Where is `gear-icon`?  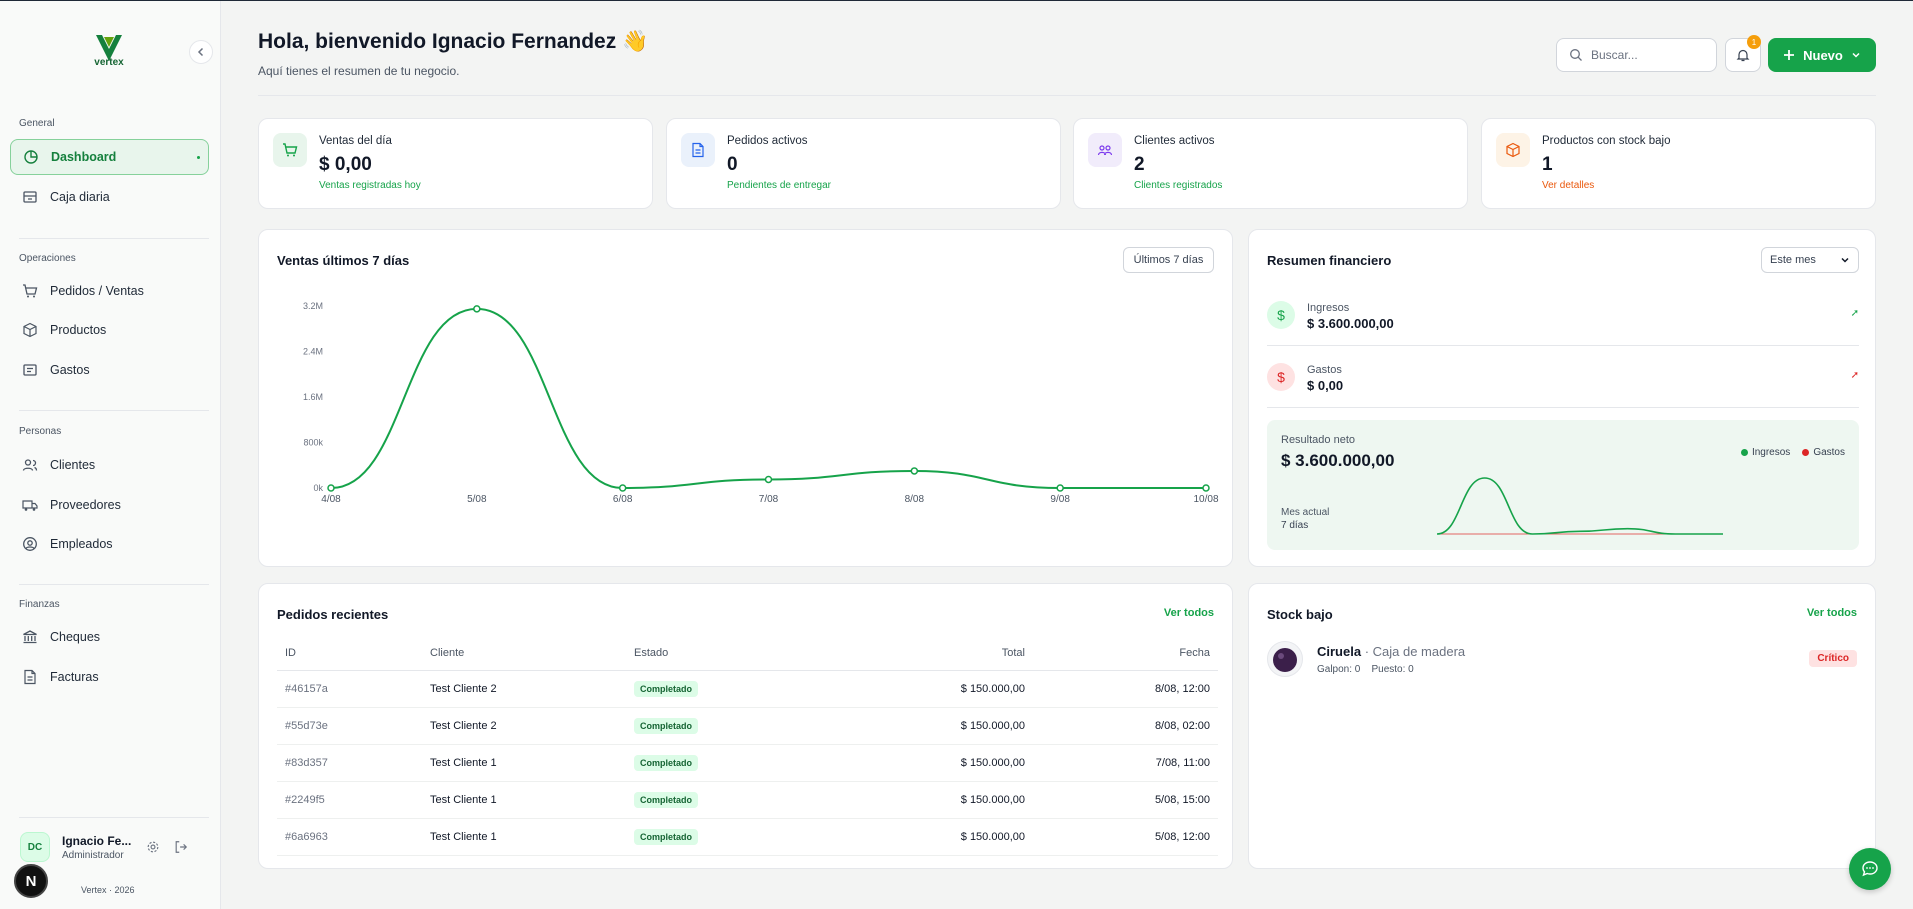 gear-icon is located at coordinates (153, 847).